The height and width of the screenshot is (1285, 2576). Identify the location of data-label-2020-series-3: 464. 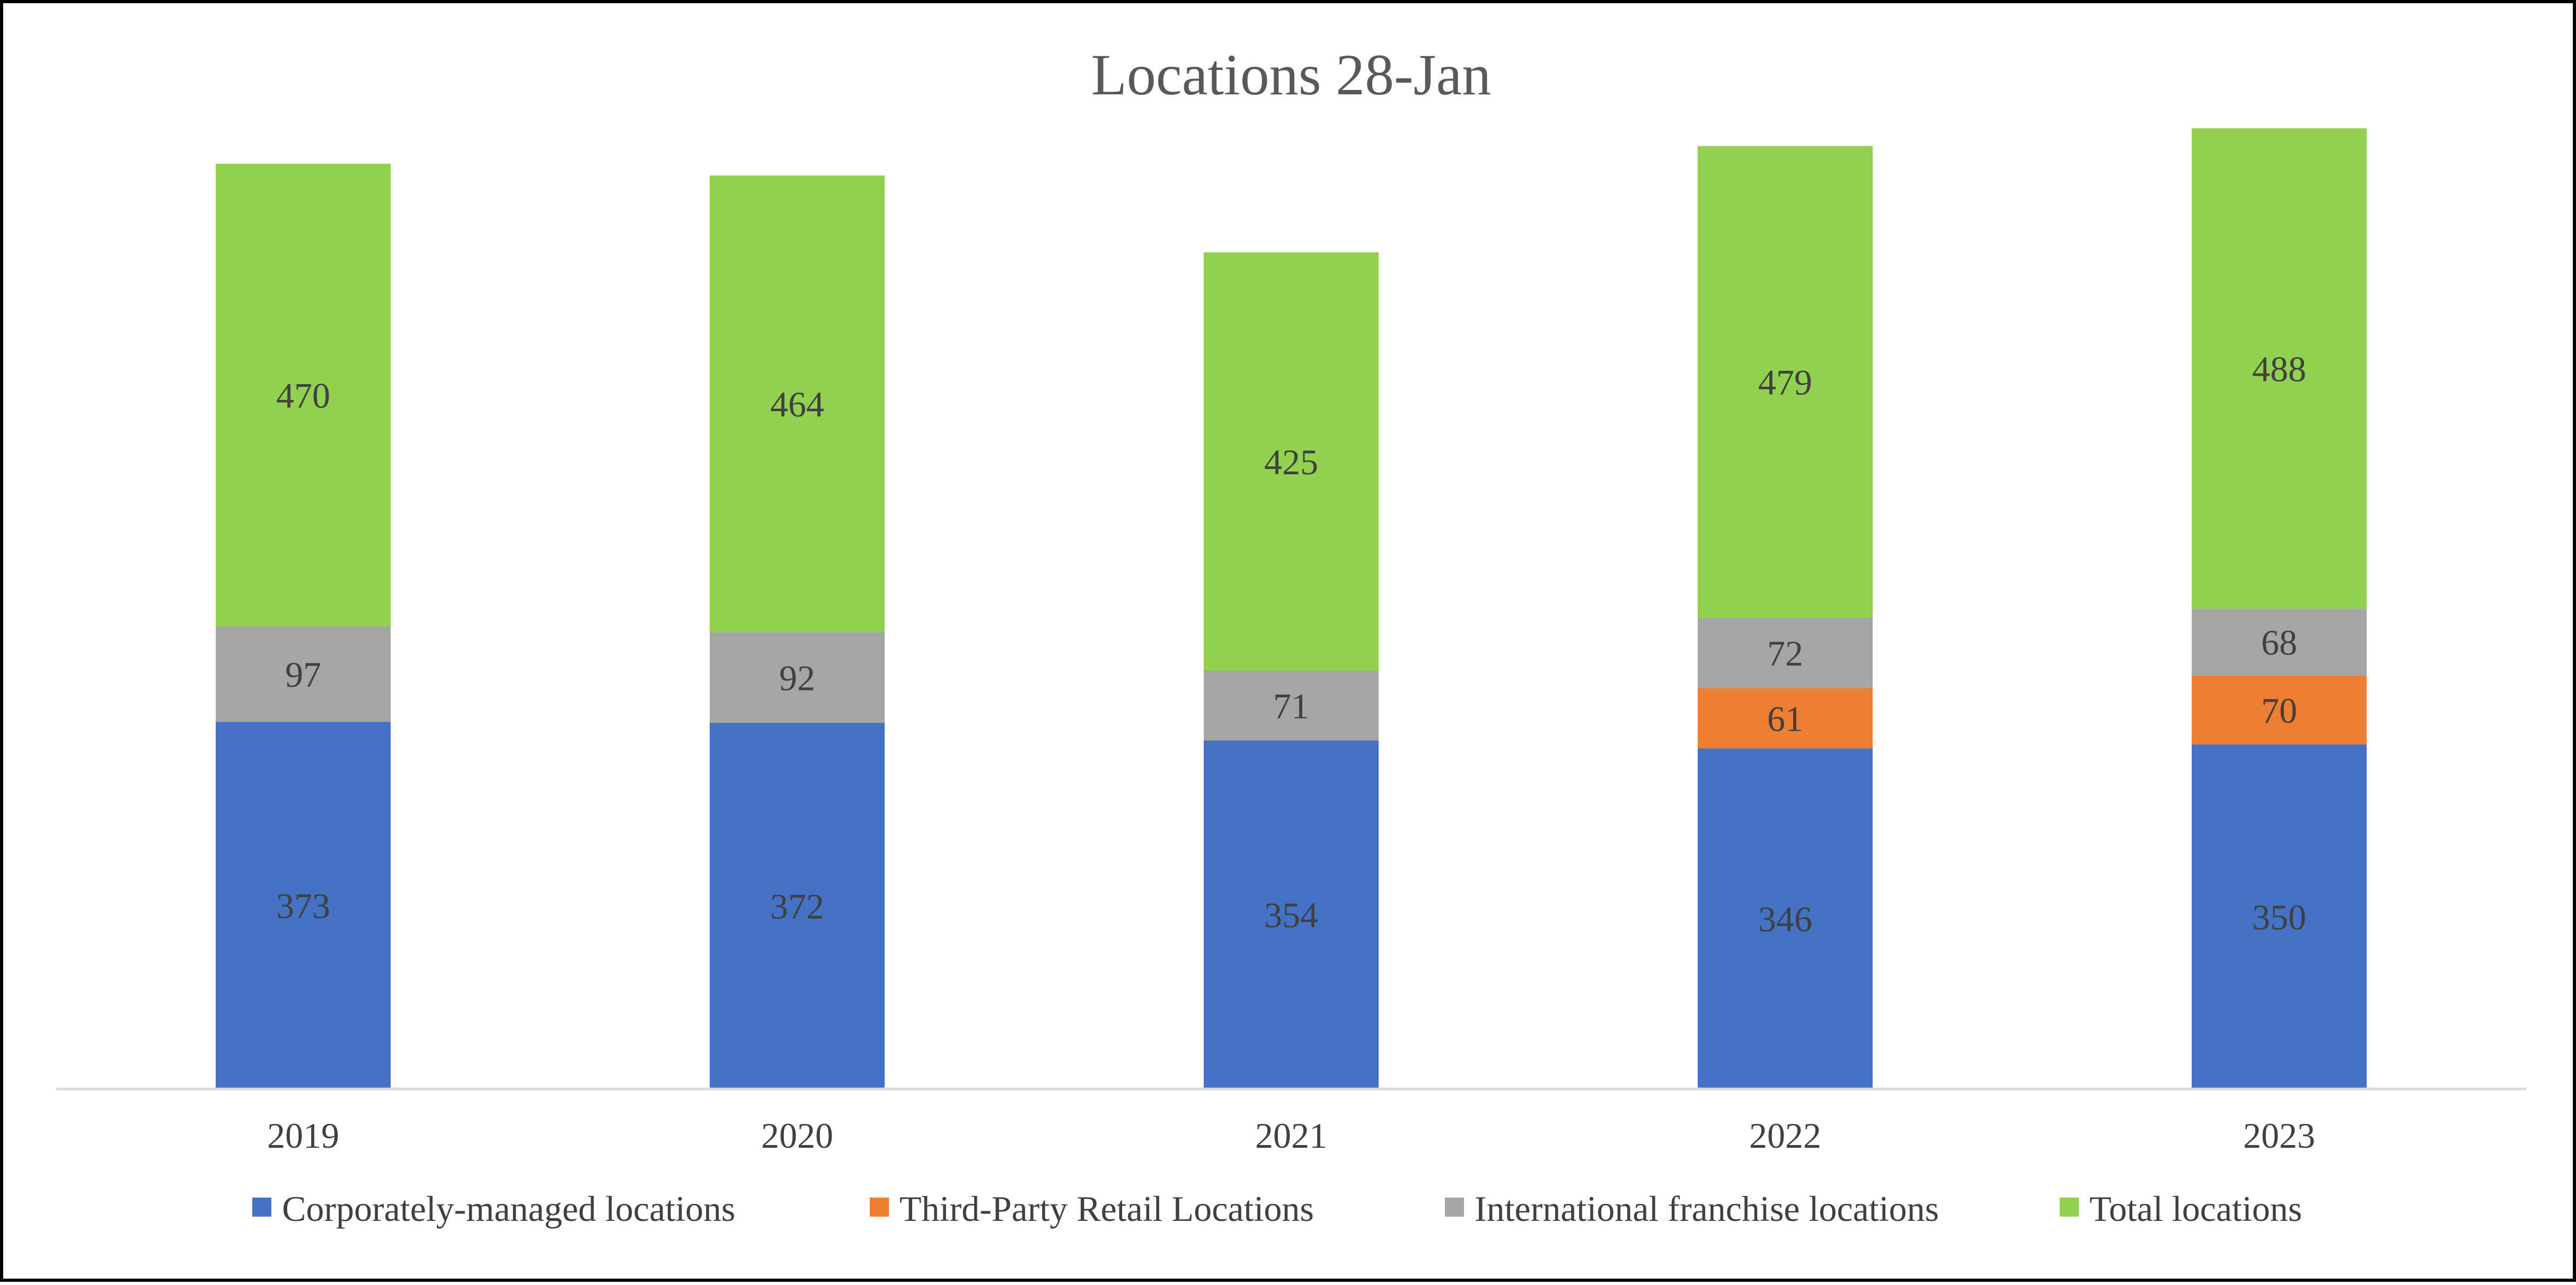
(797, 404).